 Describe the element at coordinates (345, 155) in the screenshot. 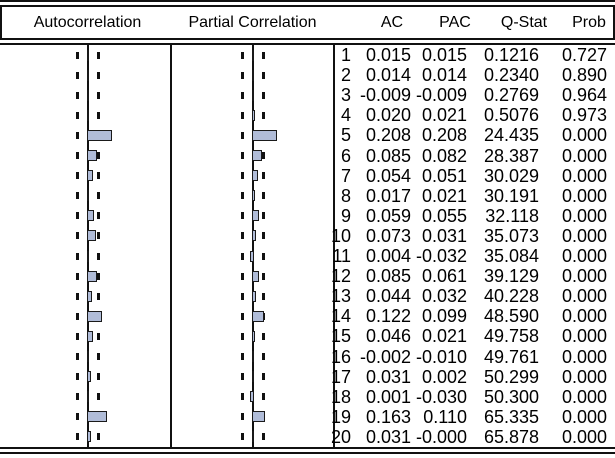

I see `lag-cell: 6` at that location.